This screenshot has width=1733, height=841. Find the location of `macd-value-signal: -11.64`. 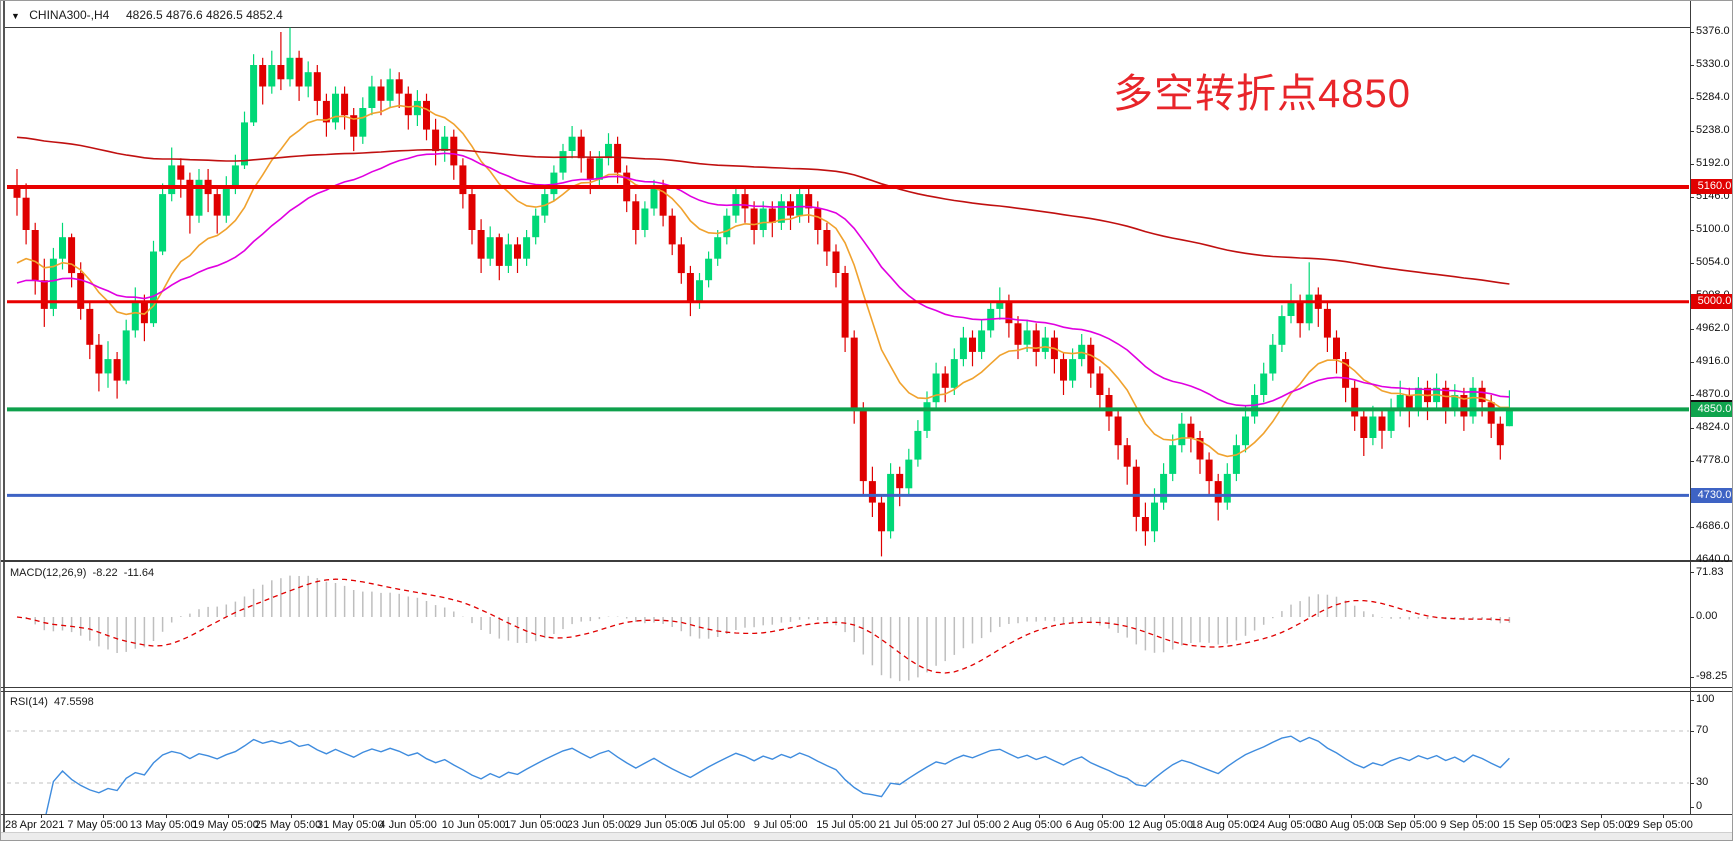

macd-value-signal: -11.64 is located at coordinates (139, 573).